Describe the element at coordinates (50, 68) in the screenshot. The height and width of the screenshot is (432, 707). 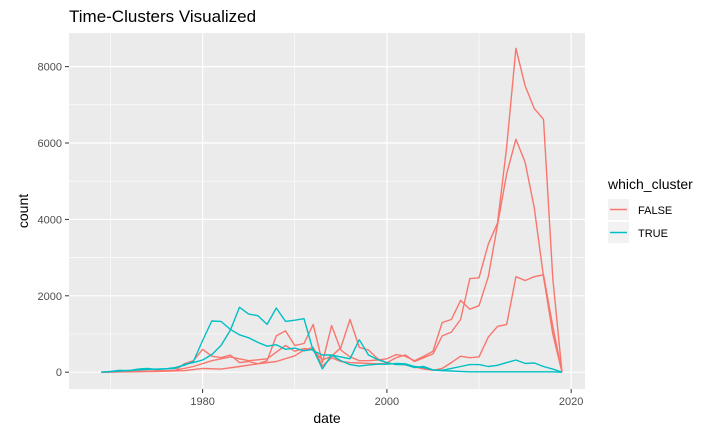
I see `y-tick-label-4: 8000` at that location.